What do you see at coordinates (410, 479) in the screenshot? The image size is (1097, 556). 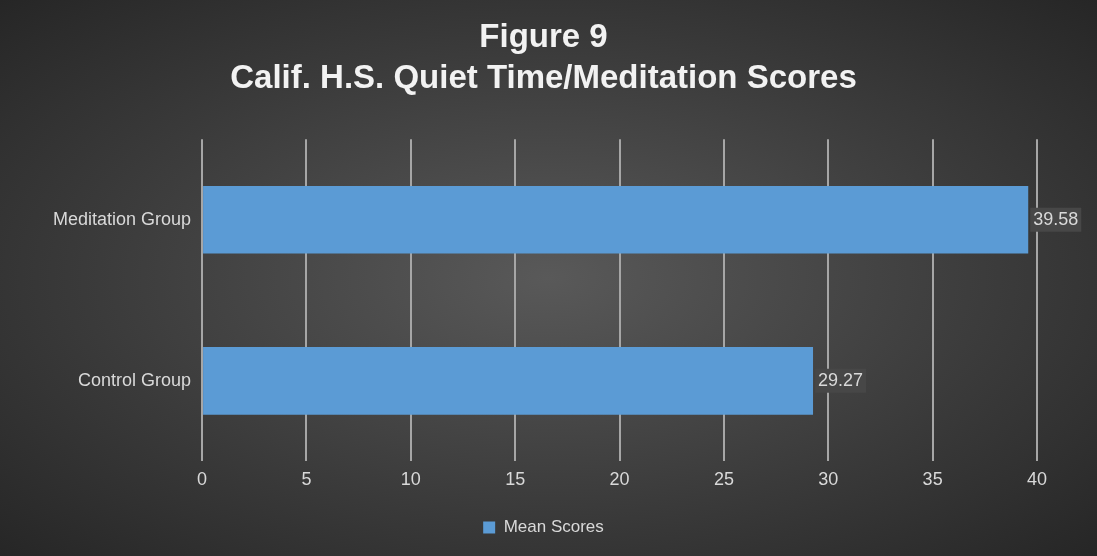 I see `x-tick-label: 10` at bounding box center [410, 479].